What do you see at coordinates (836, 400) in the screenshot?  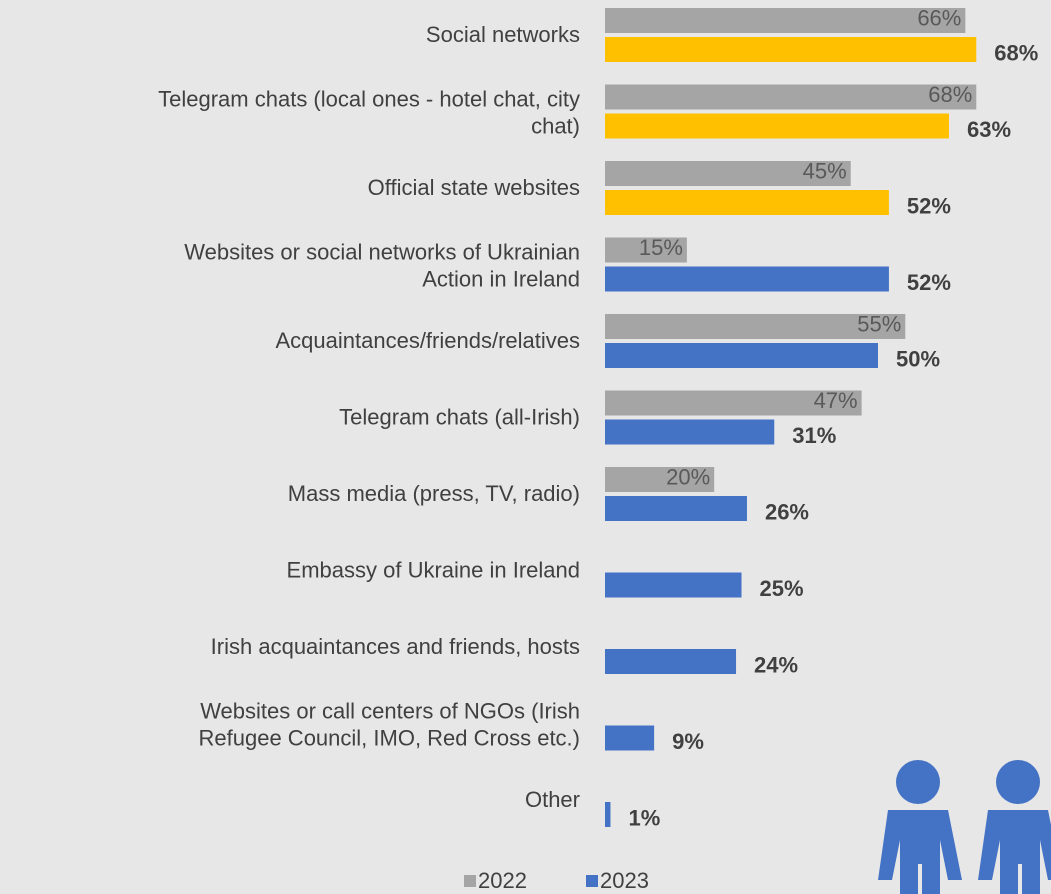 I see `value-label: 47%` at bounding box center [836, 400].